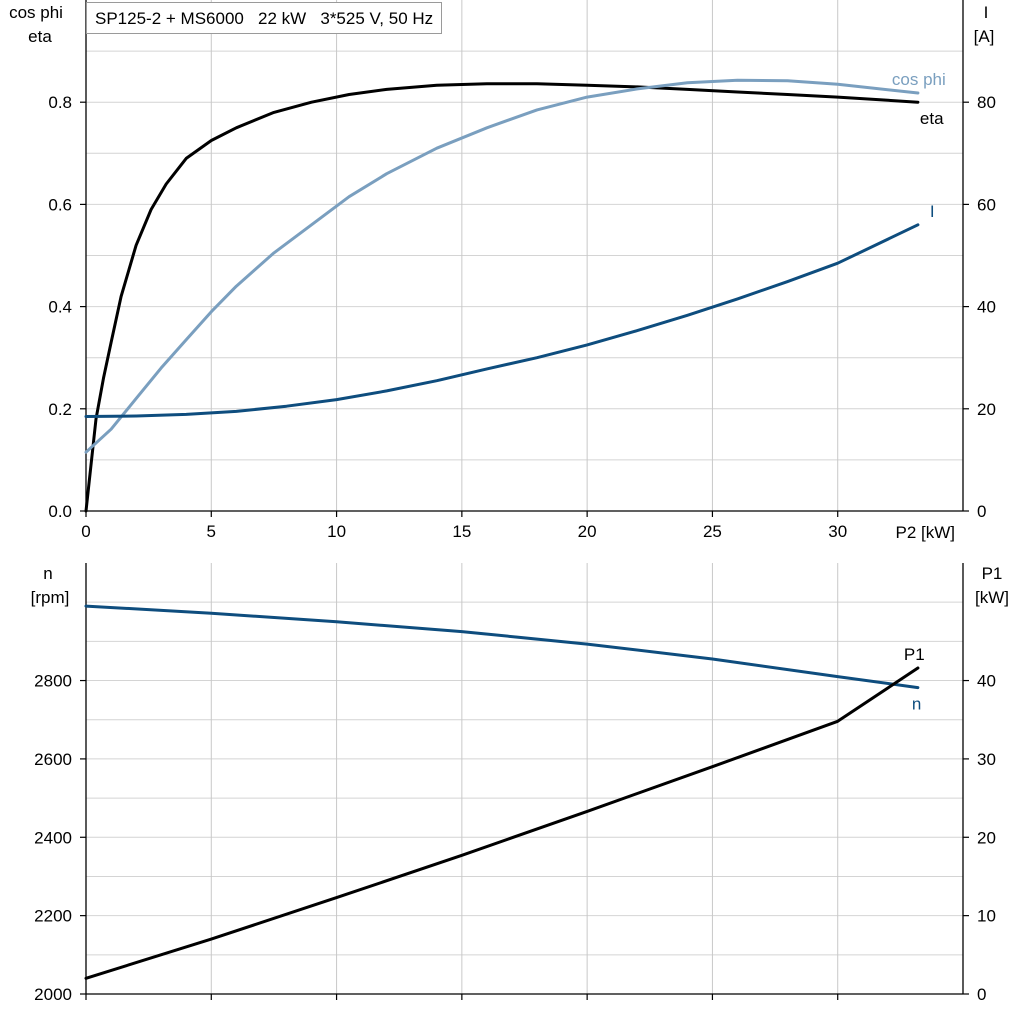 The image size is (1024, 1029). Describe the element at coordinates (461, 531) in the screenshot. I see `x-tick-label: 15` at that location.